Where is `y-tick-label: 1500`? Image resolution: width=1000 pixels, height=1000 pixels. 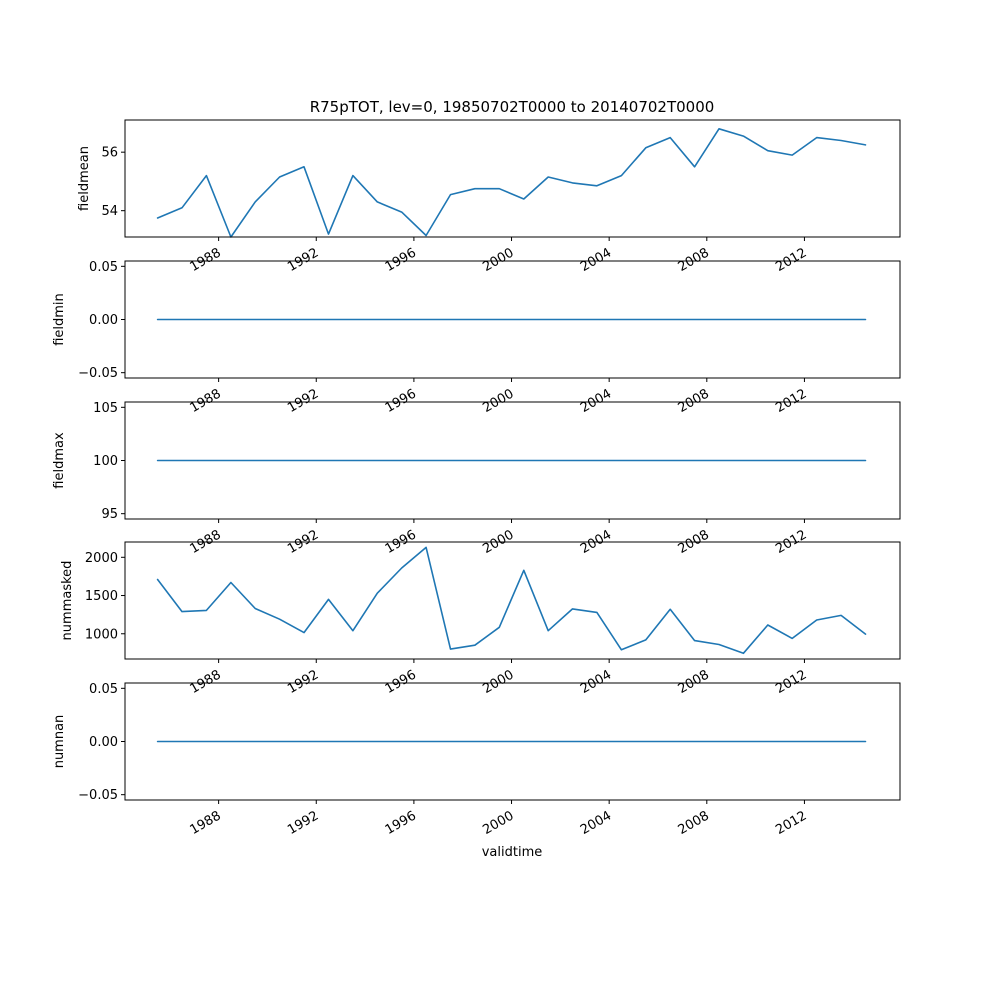
y-tick-label: 1500 is located at coordinates (101, 596).